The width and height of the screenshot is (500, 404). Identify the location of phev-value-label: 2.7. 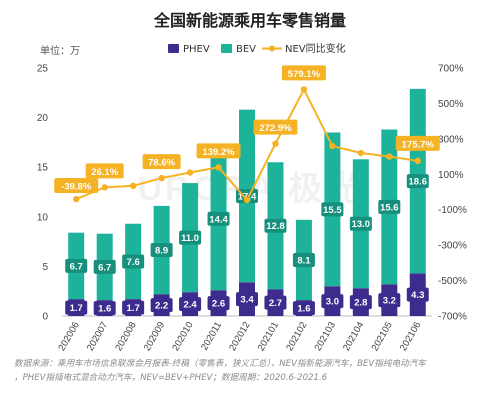
(275, 303).